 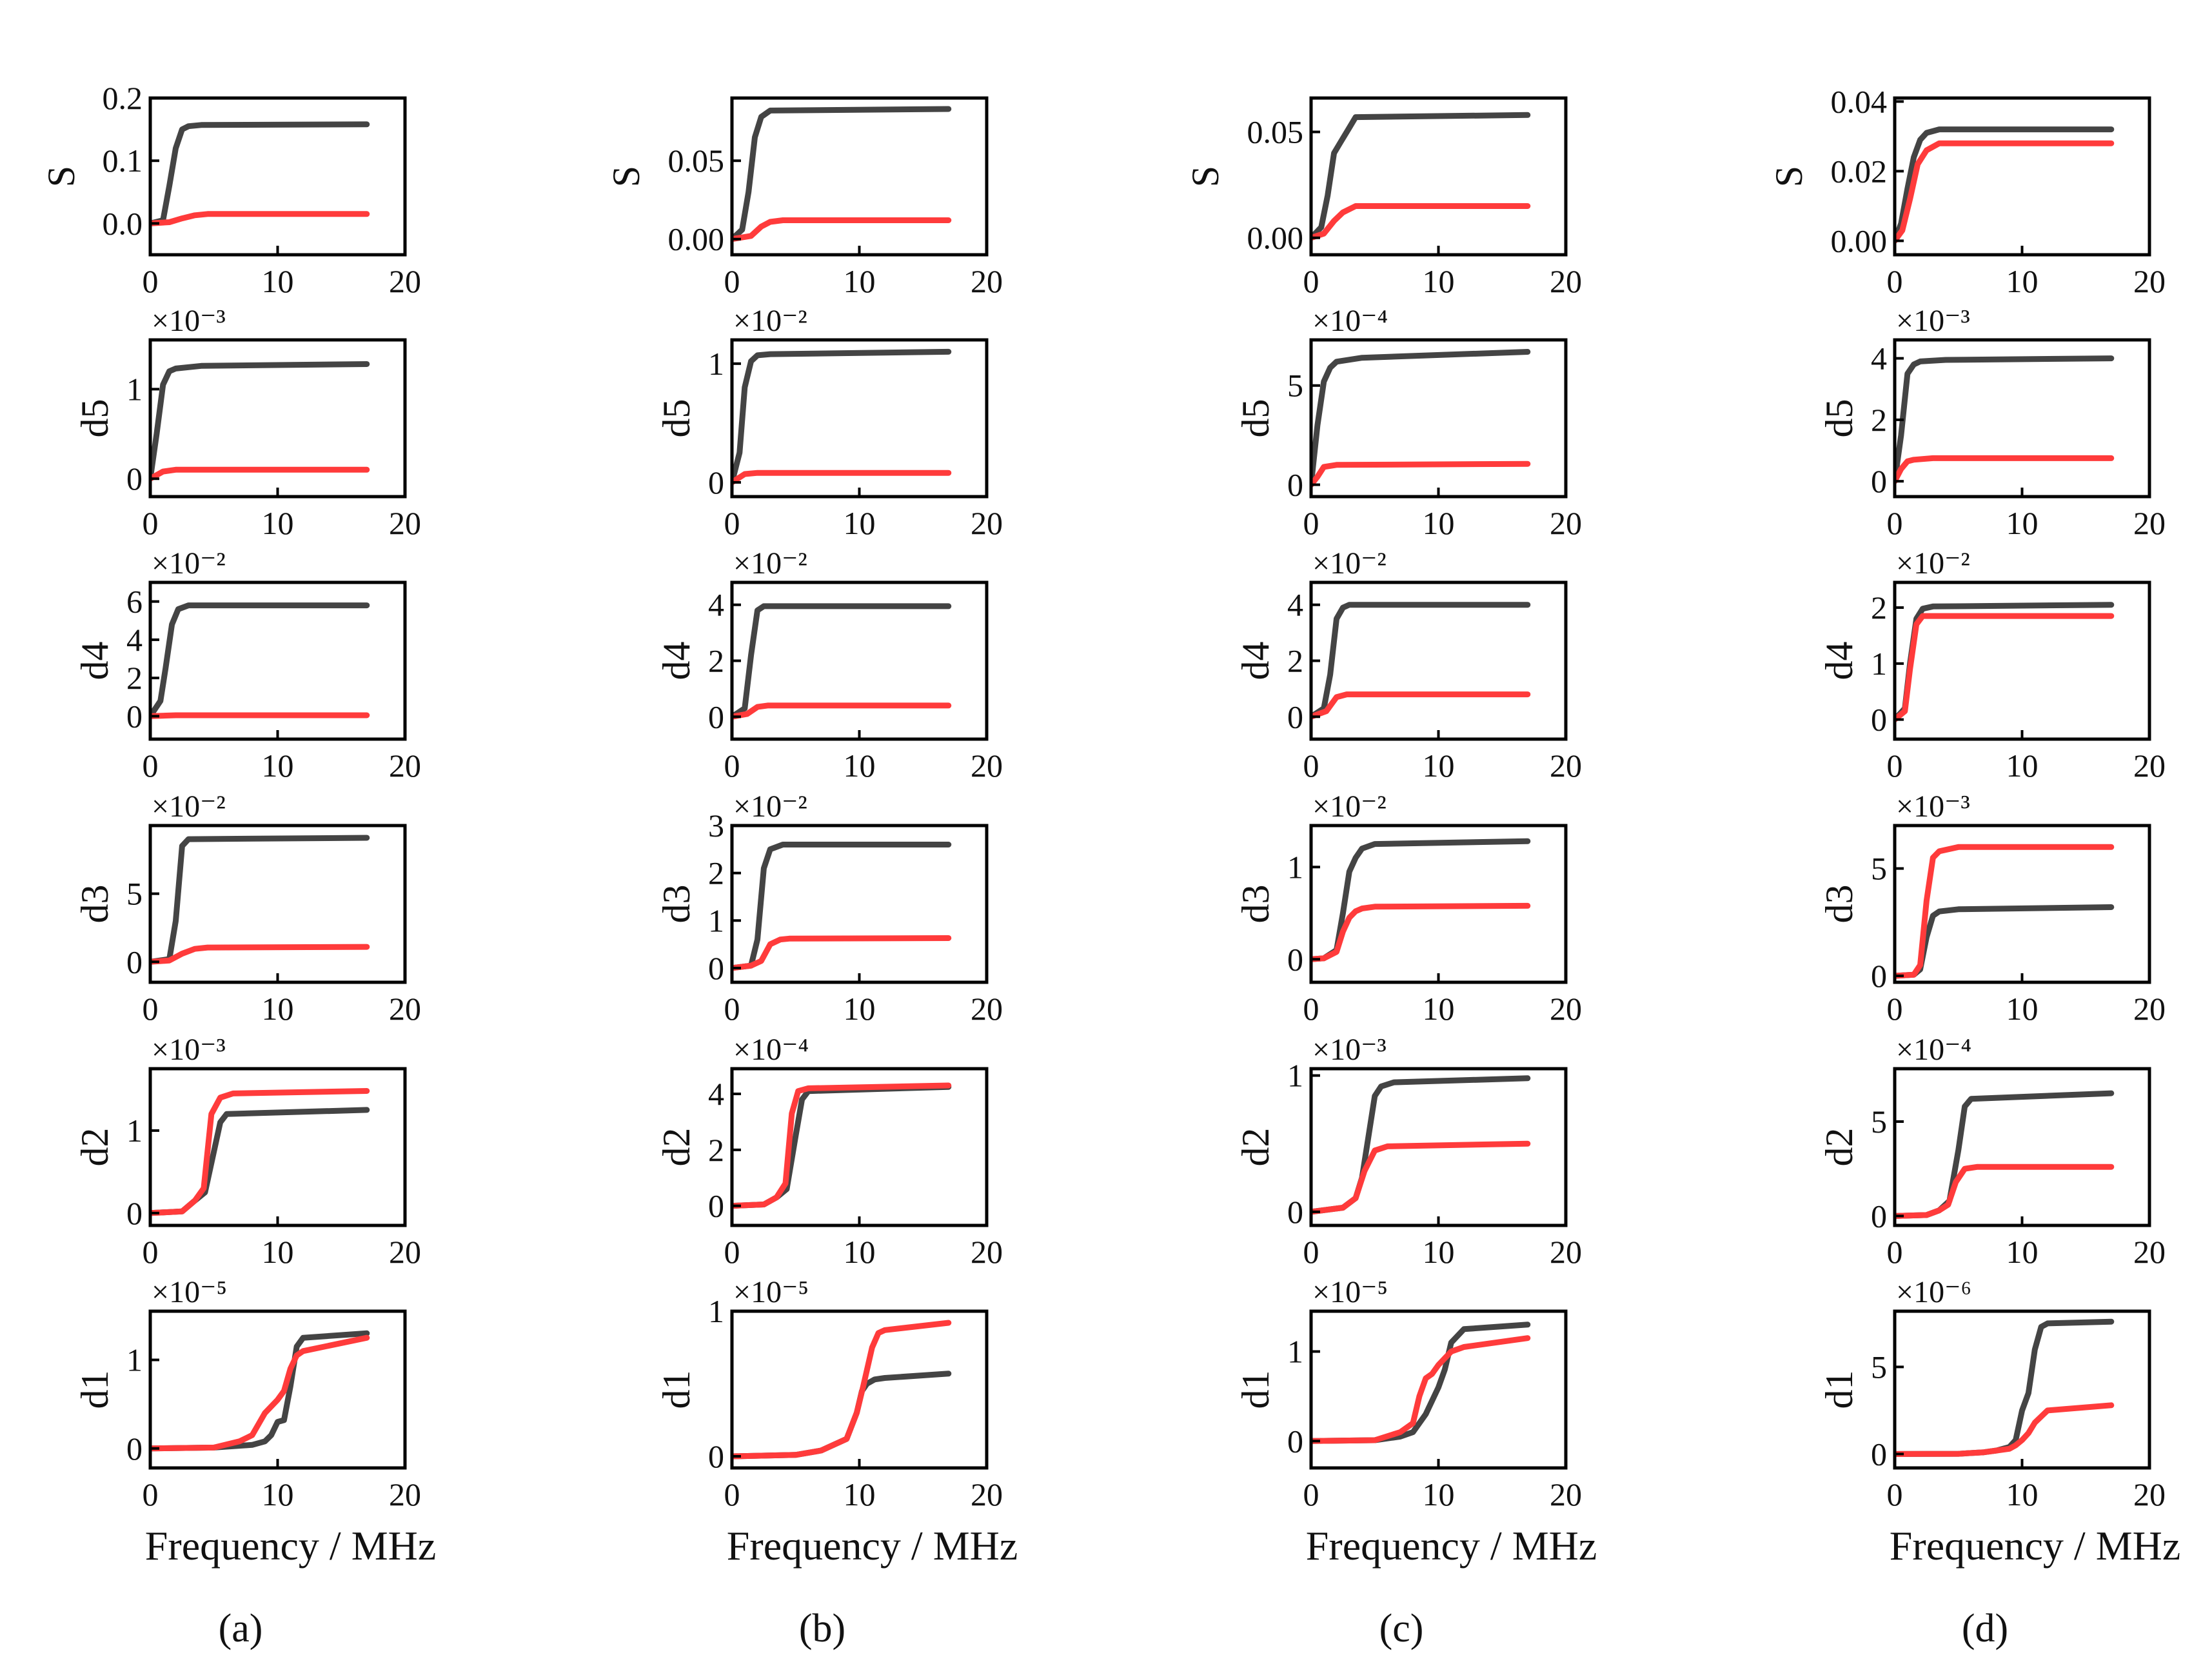 I want to click on subplot-S-3: 0 10 20 0.00 0.05 S, so click(x=1383, y=197).